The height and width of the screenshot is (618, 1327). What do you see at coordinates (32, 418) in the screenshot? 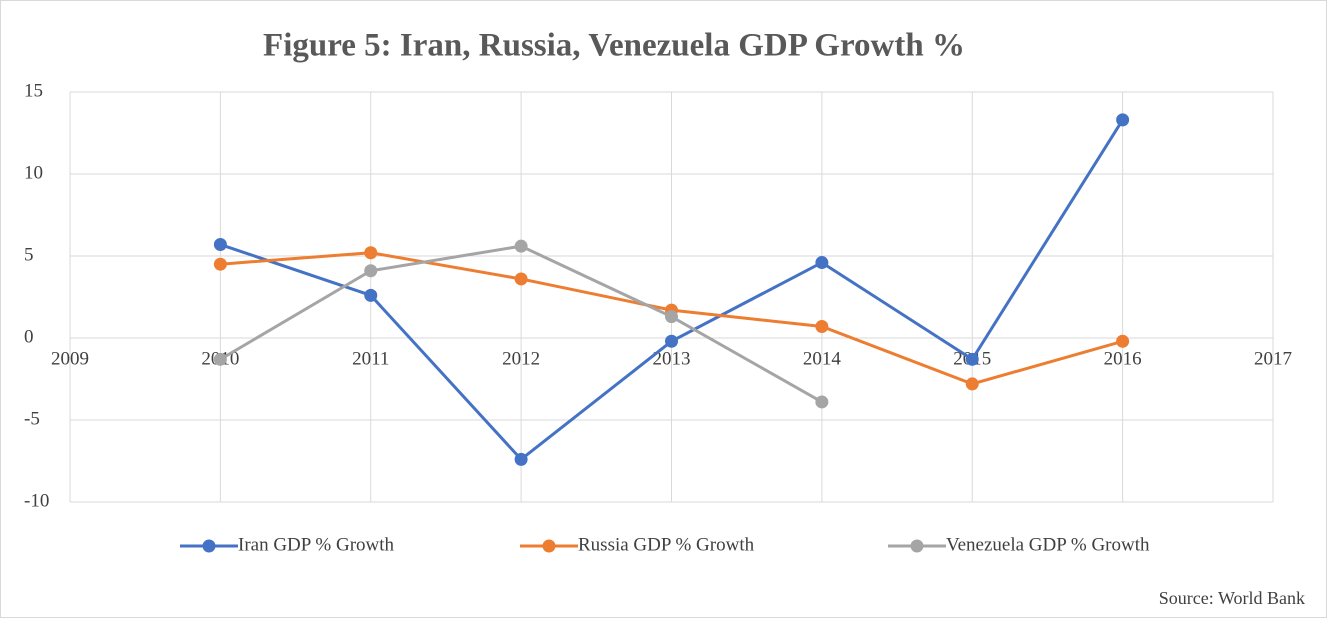
I see `y-tick-label: -5` at bounding box center [32, 418].